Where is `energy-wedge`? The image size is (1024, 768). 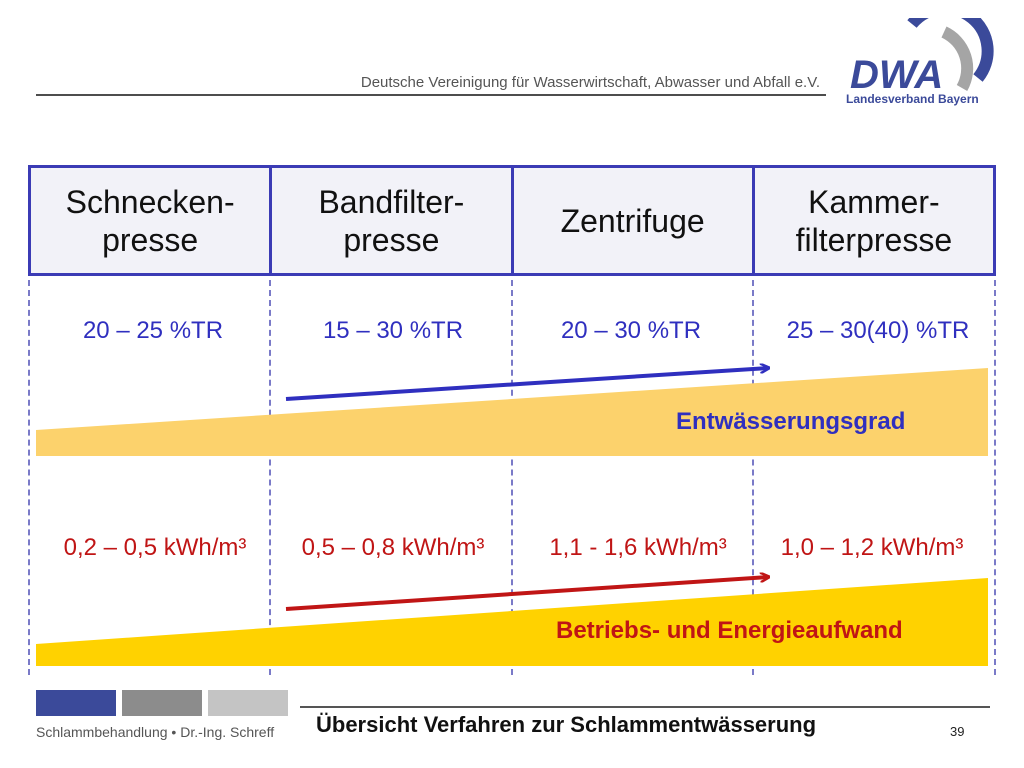 energy-wedge is located at coordinates (512, 622).